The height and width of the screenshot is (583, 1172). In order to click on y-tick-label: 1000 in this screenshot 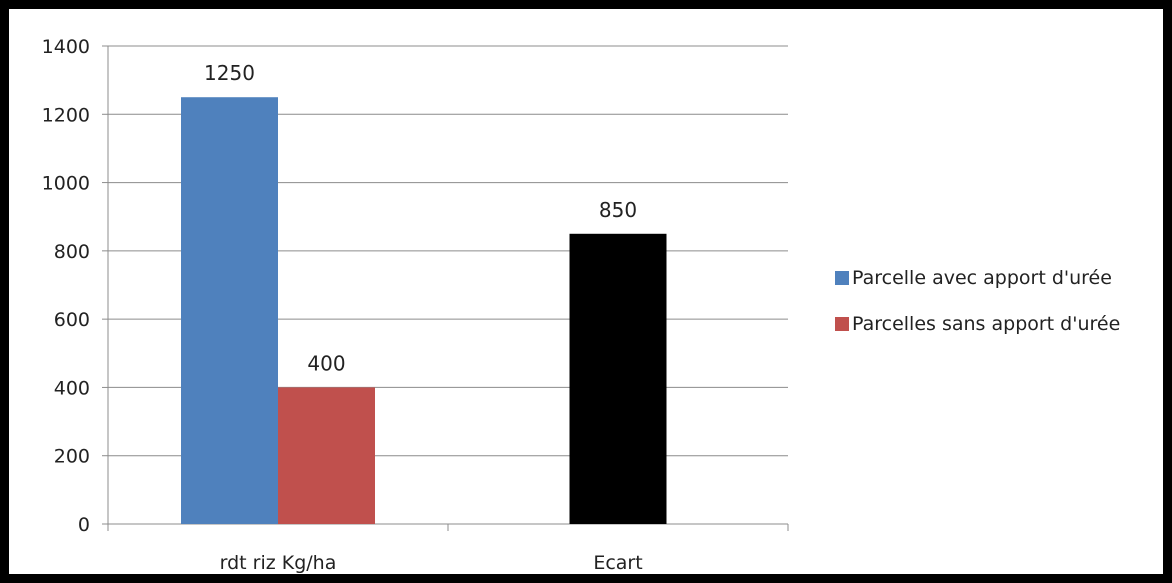, I will do `click(66, 184)`.